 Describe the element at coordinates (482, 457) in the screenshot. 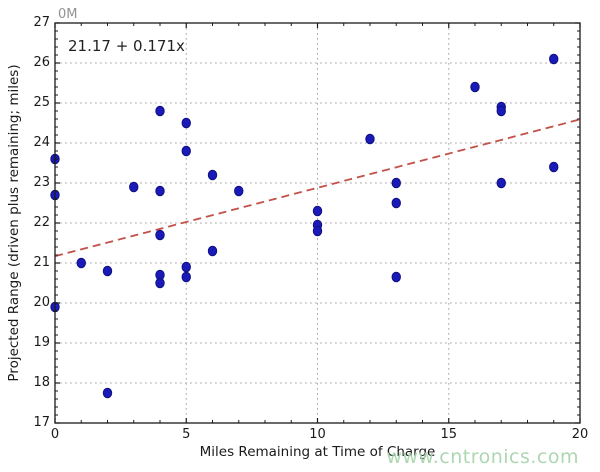

I see `watermark-text: www.cntronics.com` at that location.